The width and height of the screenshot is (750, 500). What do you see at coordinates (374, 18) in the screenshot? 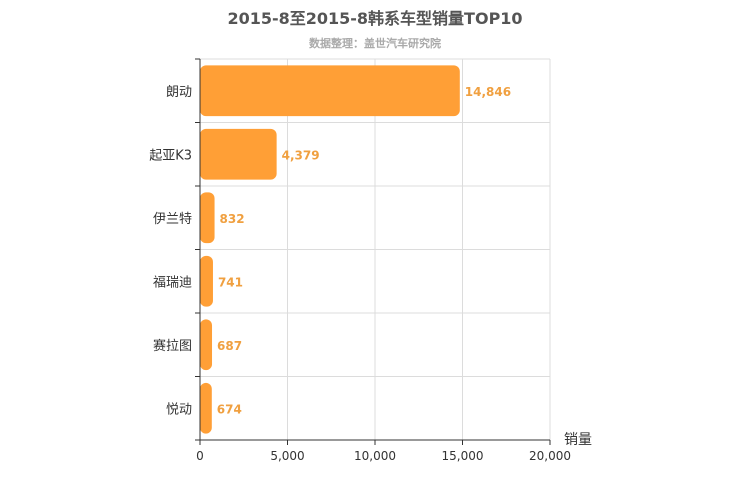
I see `chart-title: 2015-8至2015-8韩系车型销量TOP10` at bounding box center [374, 18].